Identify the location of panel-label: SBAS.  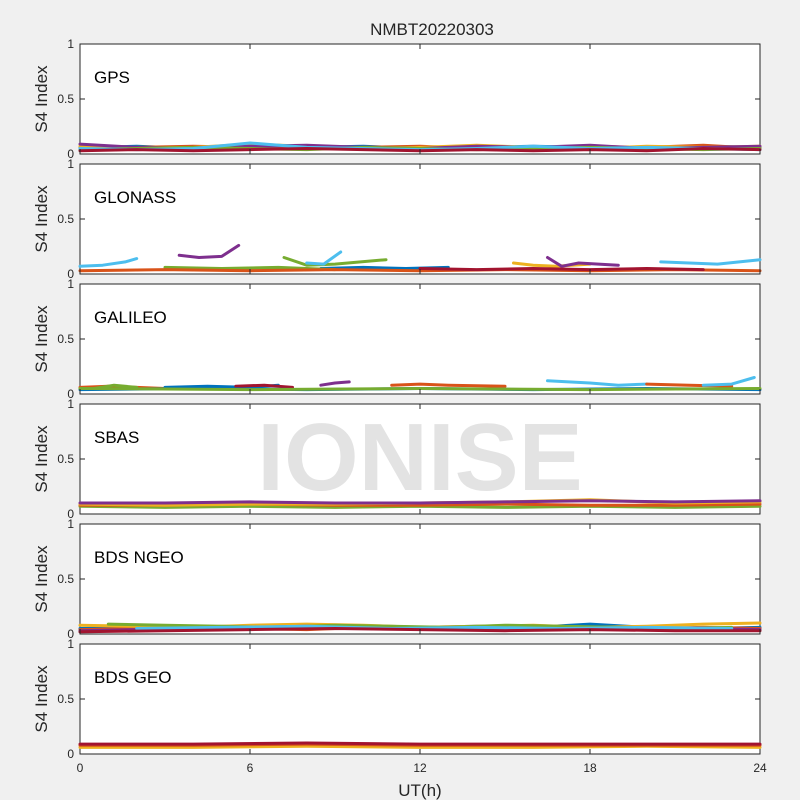
(116, 437).